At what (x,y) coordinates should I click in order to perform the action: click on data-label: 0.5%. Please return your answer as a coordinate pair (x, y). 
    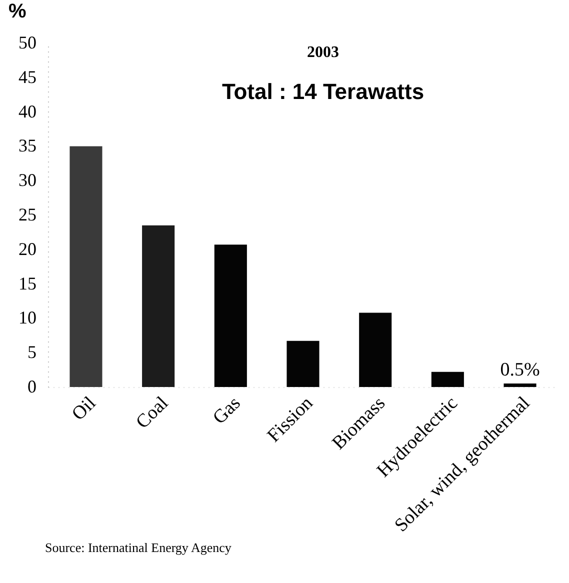
    Looking at the image, I should click on (520, 370).